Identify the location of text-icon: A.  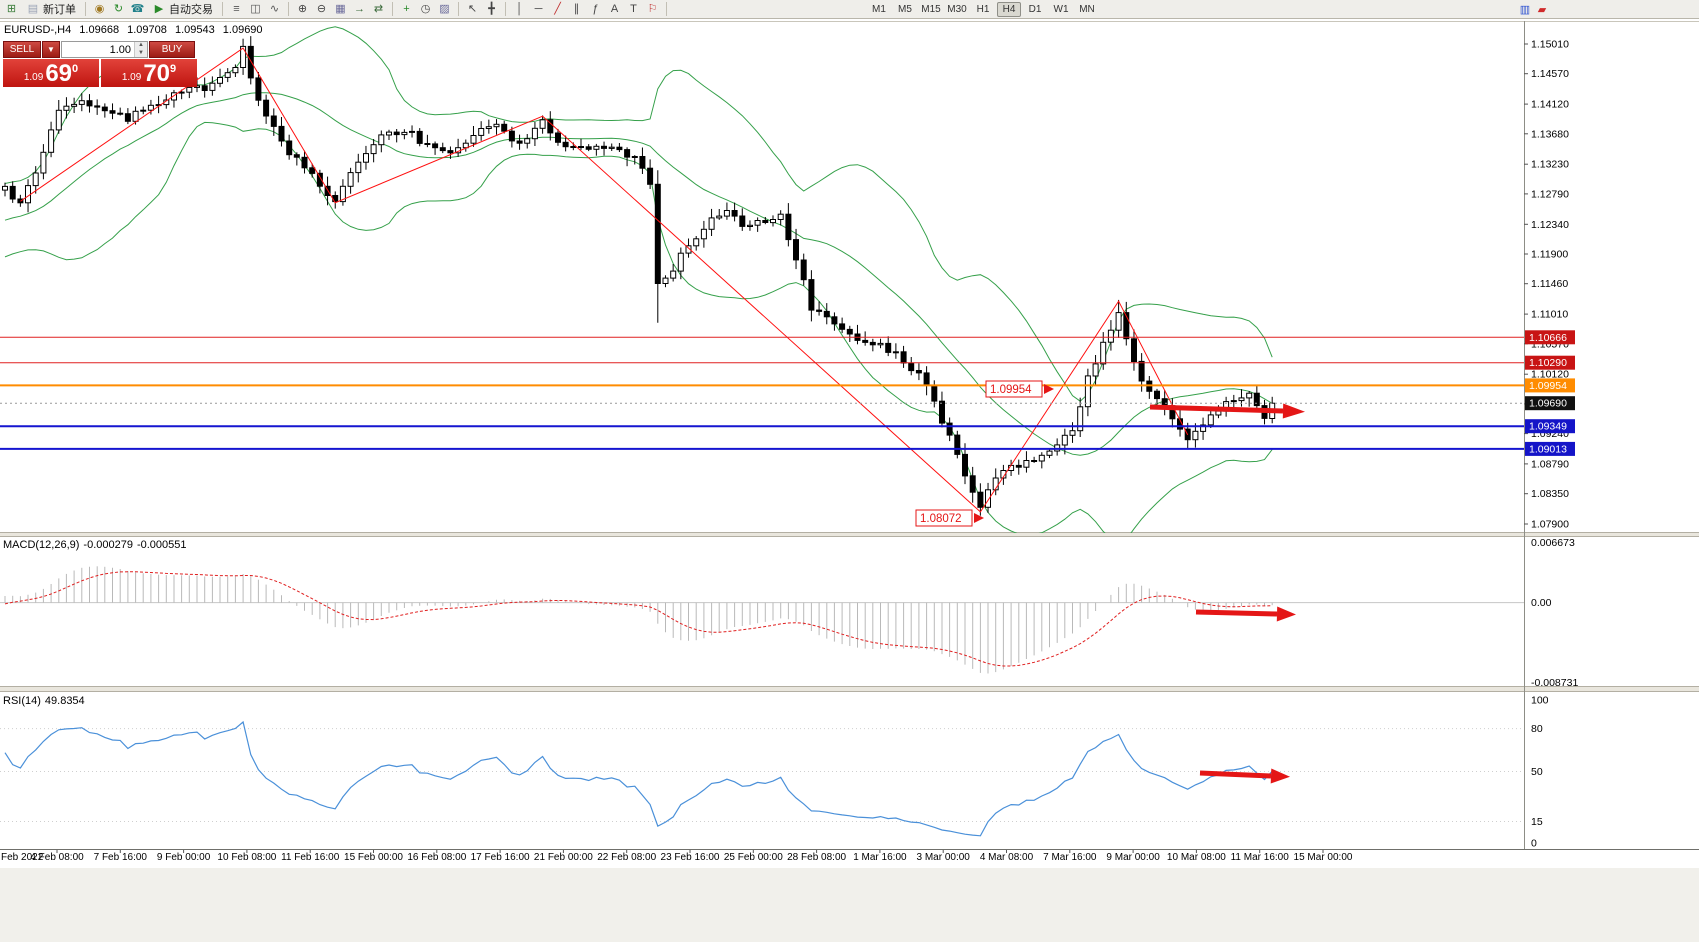
(614, 9).